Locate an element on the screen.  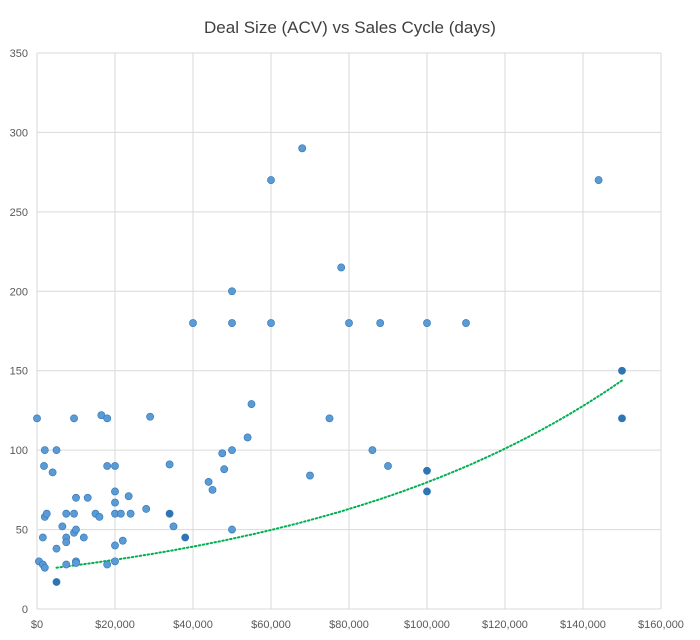
x-tick-label: $160,000 is located at coordinates (661, 625).